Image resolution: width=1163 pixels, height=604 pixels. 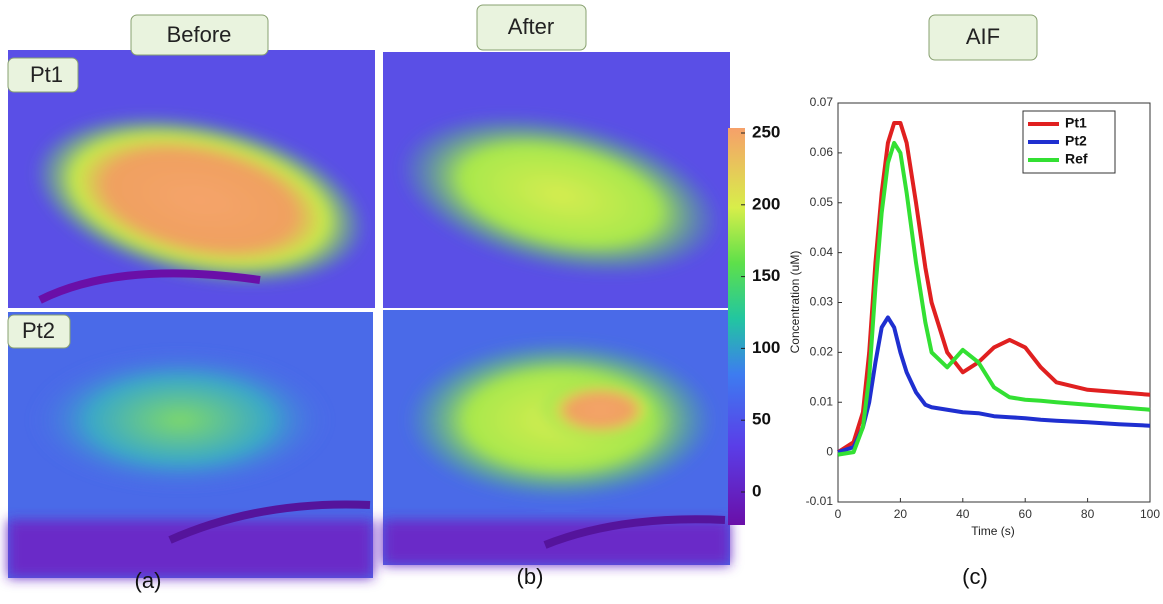 What do you see at coordinates (795, 302) in the screenshot?
I see `y-axis-label: Concentration (uM)` at bounding box center [795, 302].